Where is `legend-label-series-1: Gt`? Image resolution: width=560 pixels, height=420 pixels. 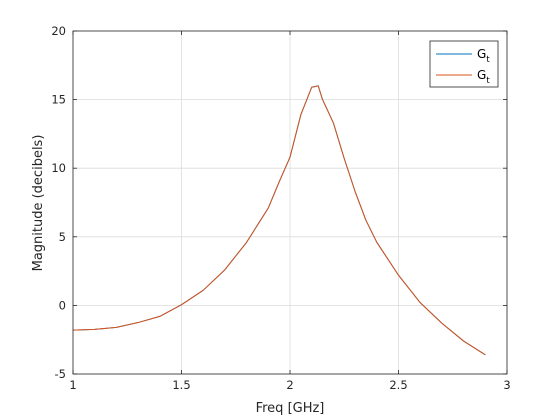
legend-label-series-1: Gt is located at coordinates (483, 56).